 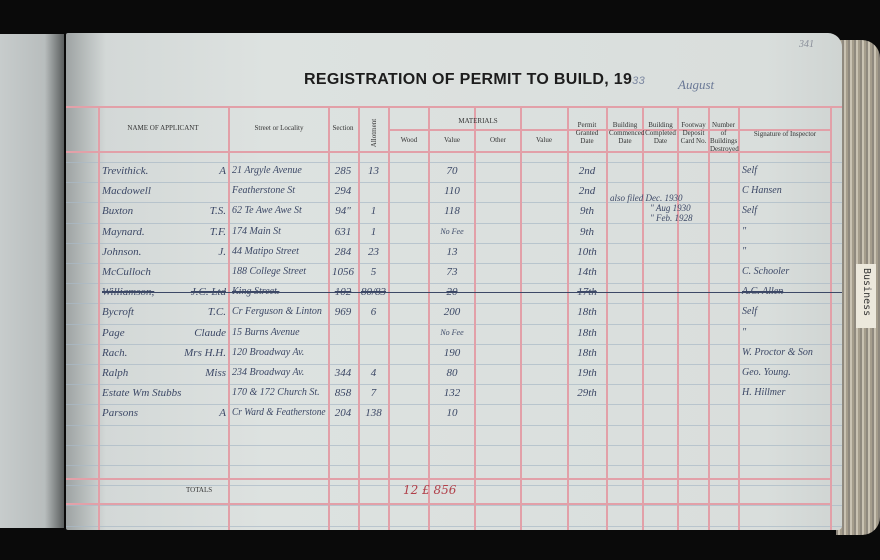 What do you see at coordinates (498, 140) in the screenshot?
I see `header-other: Other` at bounding box center [498, 140].